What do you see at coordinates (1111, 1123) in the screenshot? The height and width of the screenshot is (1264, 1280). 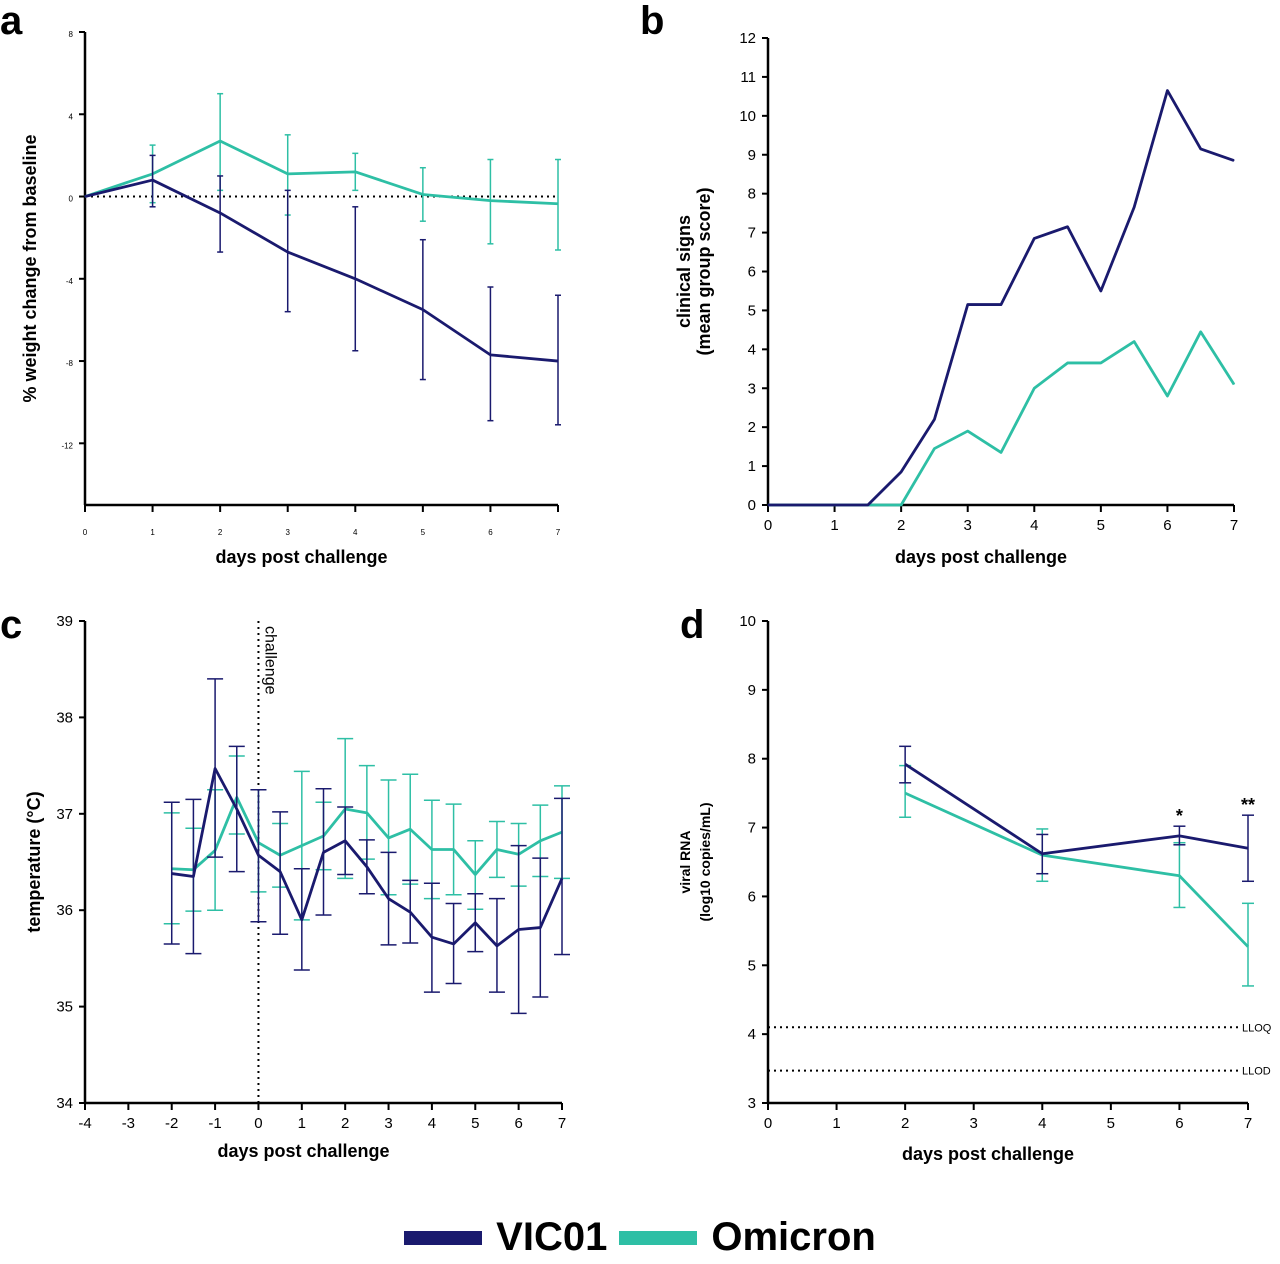 I see `x-tick-label: 5` at bounding box center [1111, 1123].